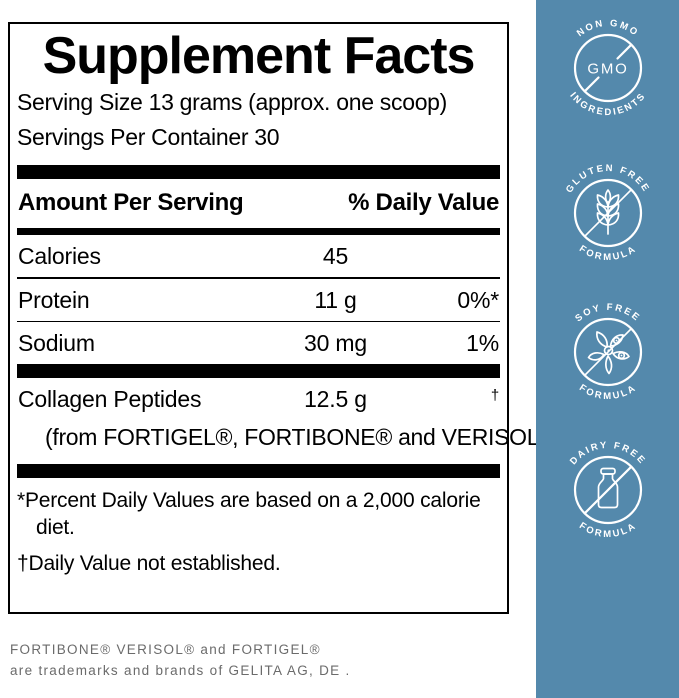 The width and height of the screenshot is (679, 698). I want to click on nutrient-dv: 1%, so click(482, 343).